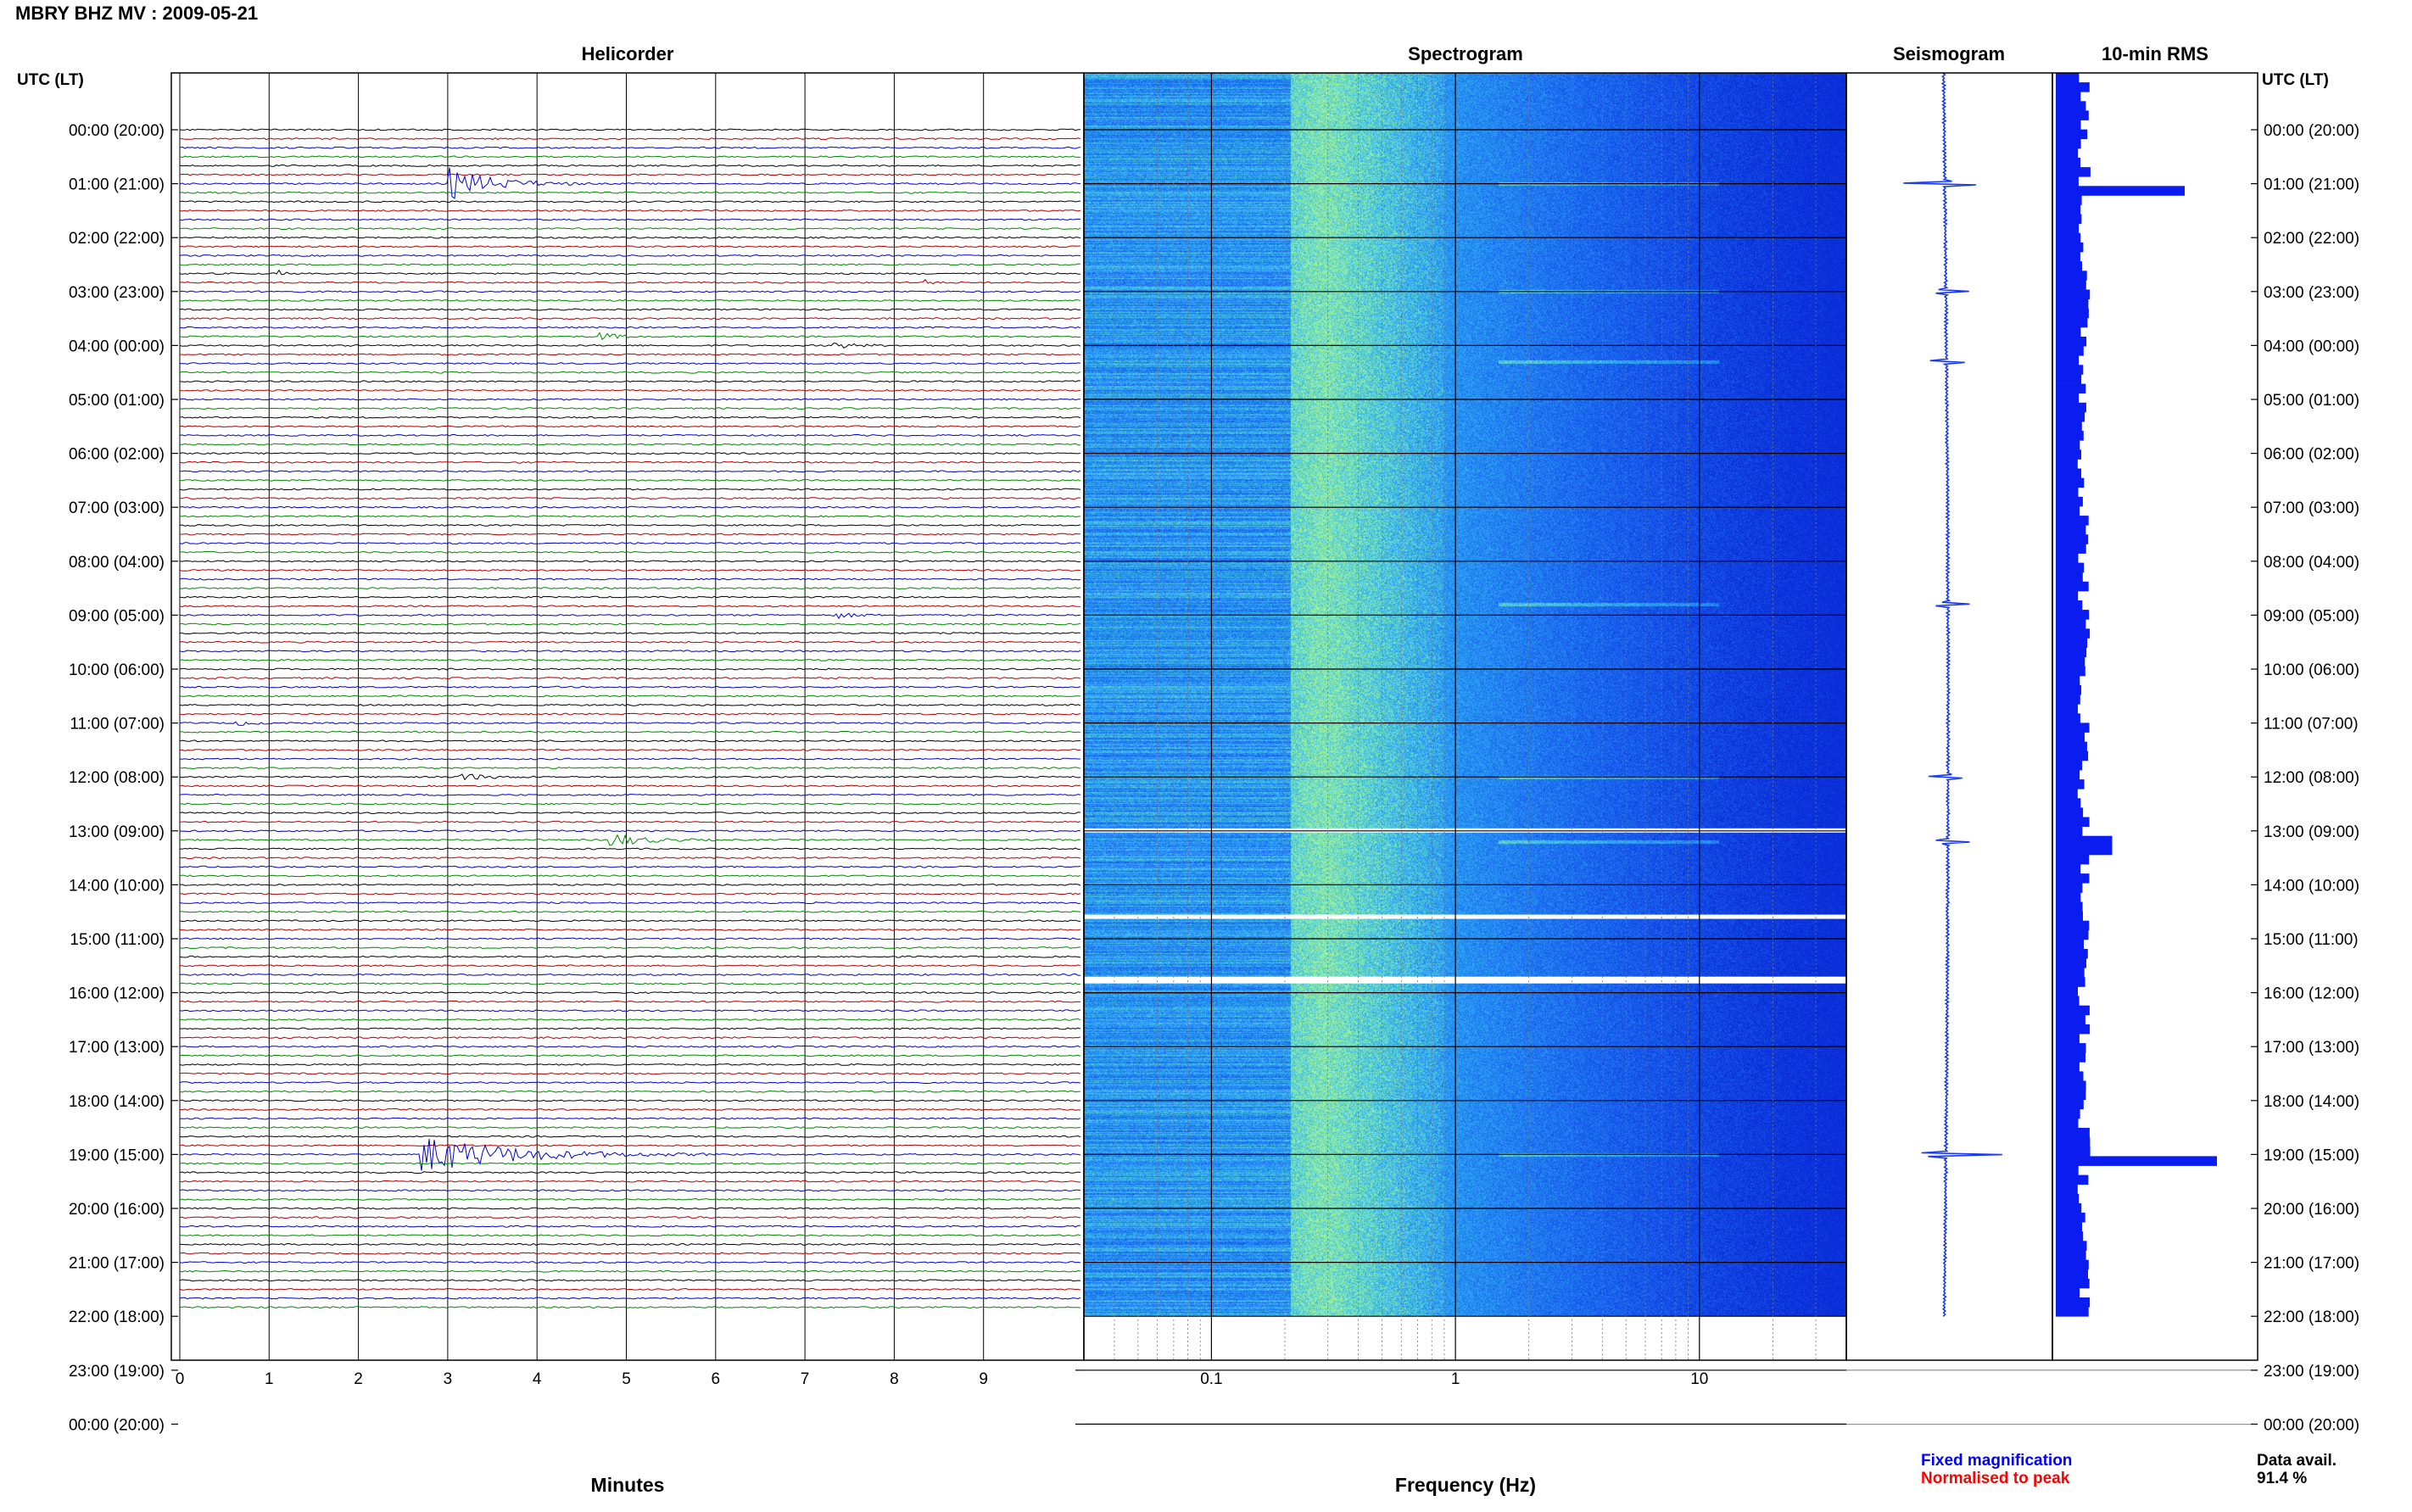 Image resolution: width=2412 pixels, height=1512 pixels. Describe the element at coordinates (117, 994) in the screenshot. I see `y-tick-label-left: 16:00 (12:00)` at that location.